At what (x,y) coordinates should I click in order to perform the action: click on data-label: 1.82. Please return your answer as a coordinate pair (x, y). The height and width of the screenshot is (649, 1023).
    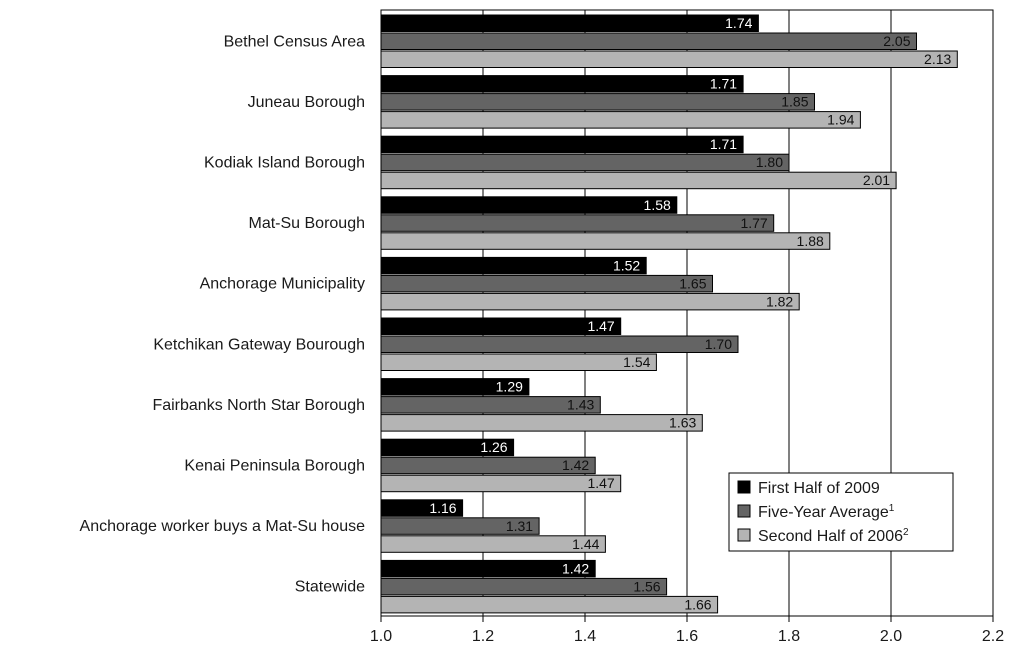
    Looking at the image, I should click on (779, 301).